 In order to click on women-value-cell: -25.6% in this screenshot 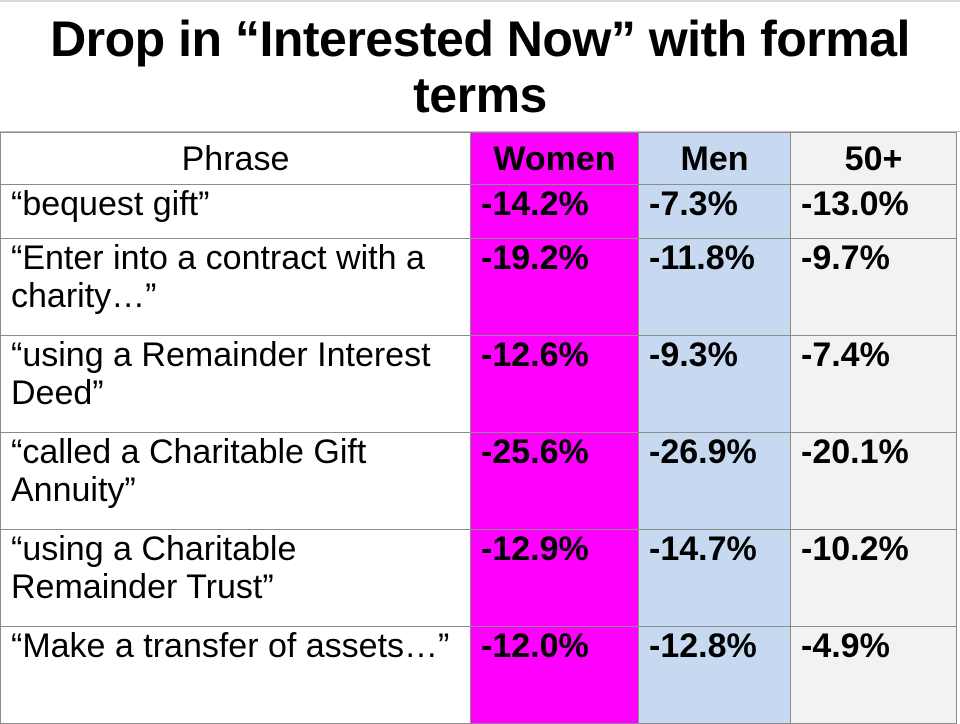, I will do `click(554, 481)`.